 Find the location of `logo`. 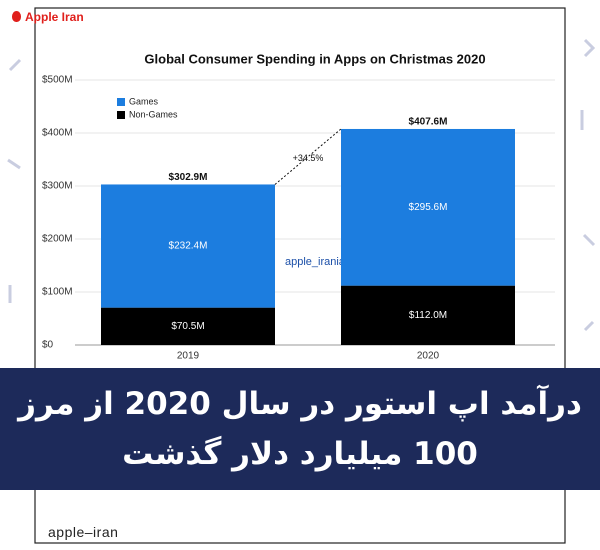

logo is located at coordinates (16, 16).